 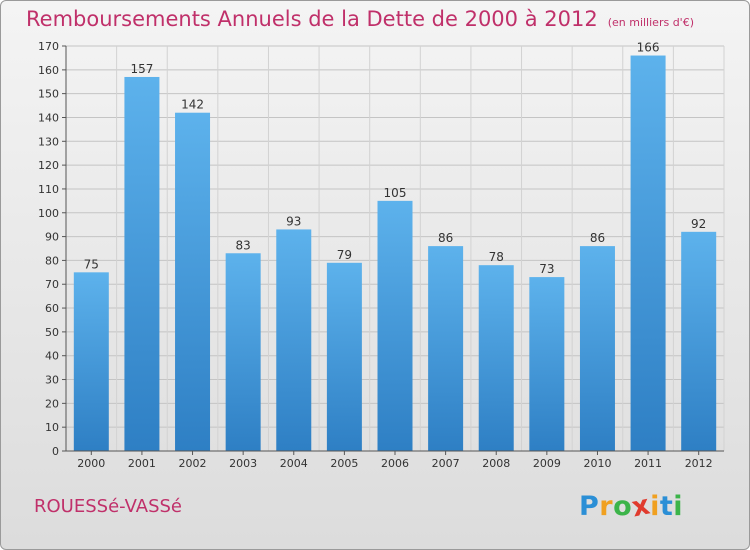 What do you see at coordinates (648, 48) in the screenshot?
I see `data-label: 166` at bounding box center [648, 48].